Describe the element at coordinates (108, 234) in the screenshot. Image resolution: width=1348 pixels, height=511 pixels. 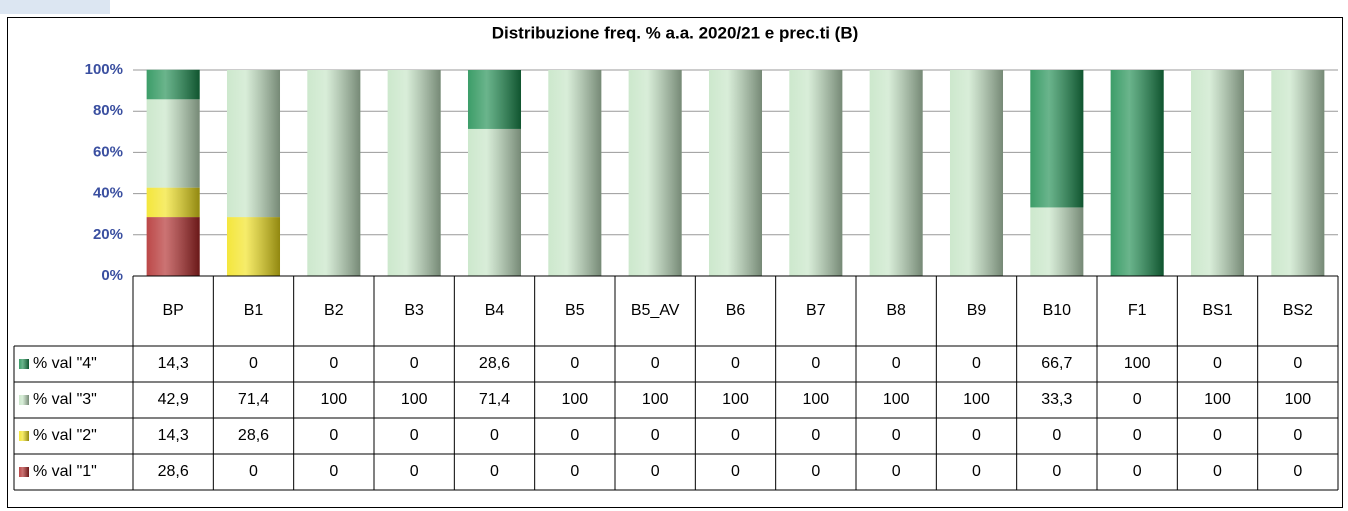
I see `y-tick-label: 20%` at that location.